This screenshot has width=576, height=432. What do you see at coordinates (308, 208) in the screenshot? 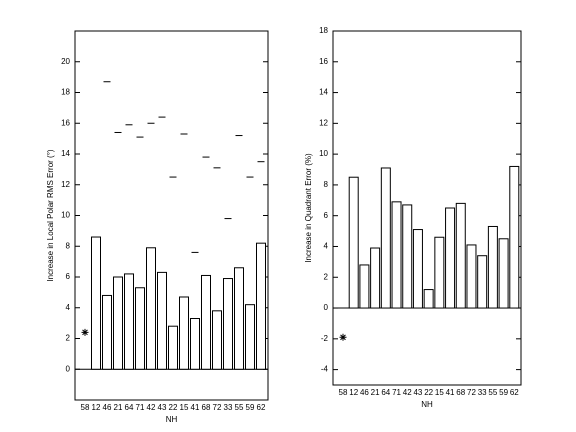
I see `y-axis-label: Increase in Quadrant Error (%)` at bounding box center [308, 208].